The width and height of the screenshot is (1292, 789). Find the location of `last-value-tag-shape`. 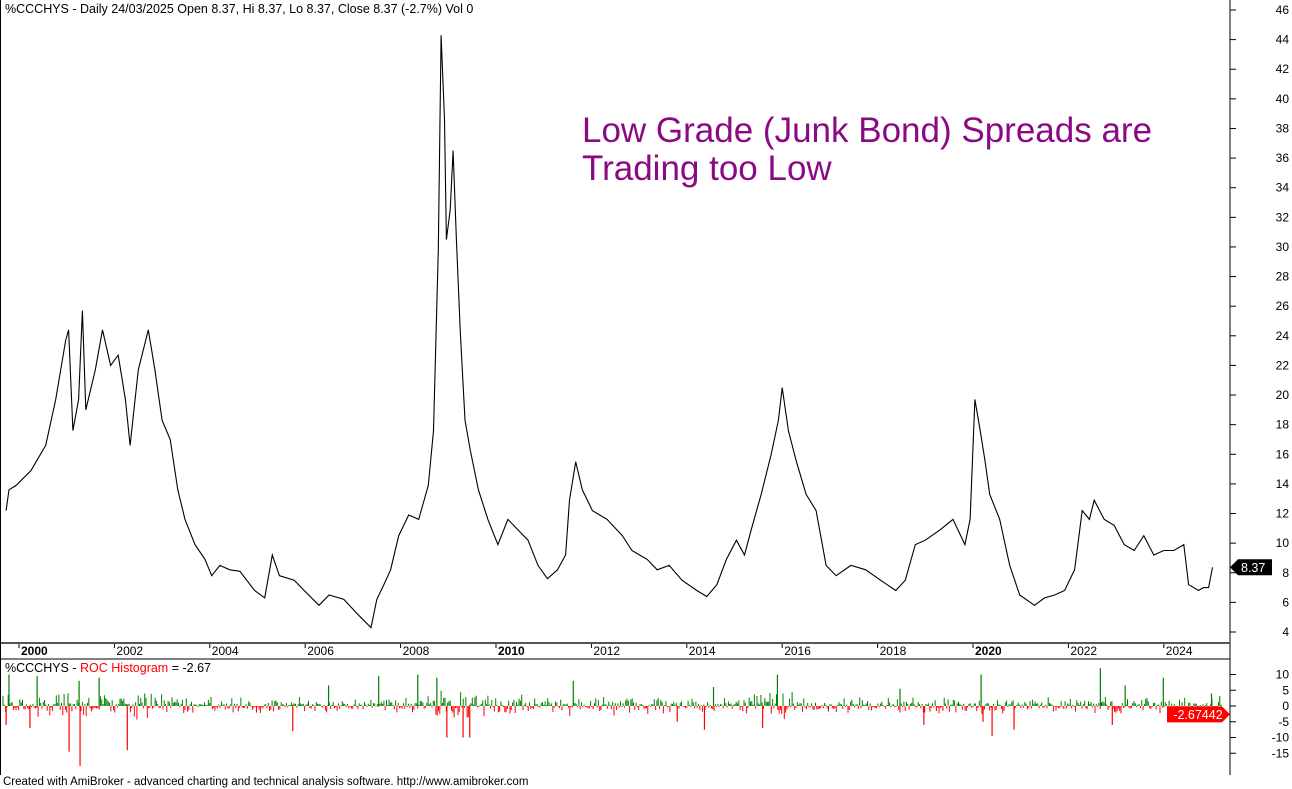

last-value-tag-shape is located at coordinates (1251, 567).